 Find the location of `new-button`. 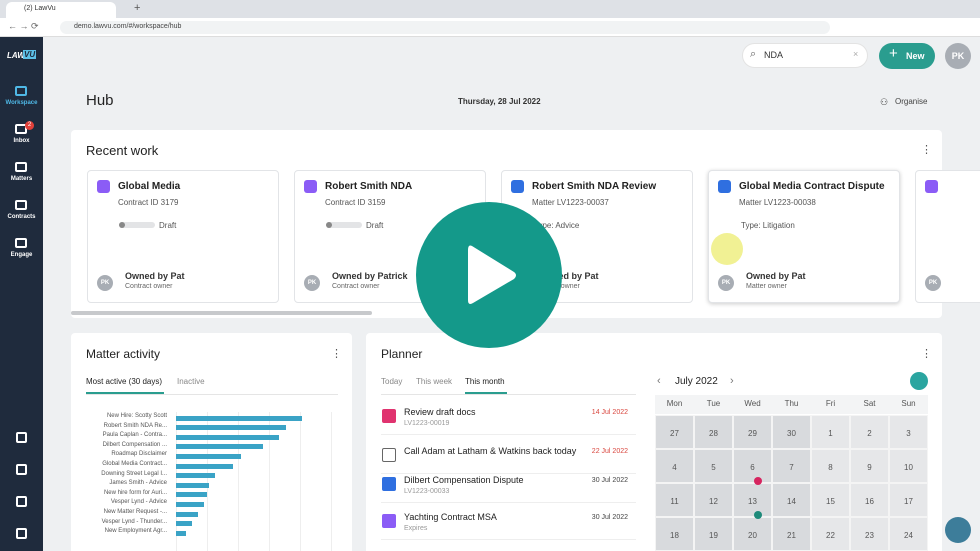

new-button is located at coordinates (907, 56).